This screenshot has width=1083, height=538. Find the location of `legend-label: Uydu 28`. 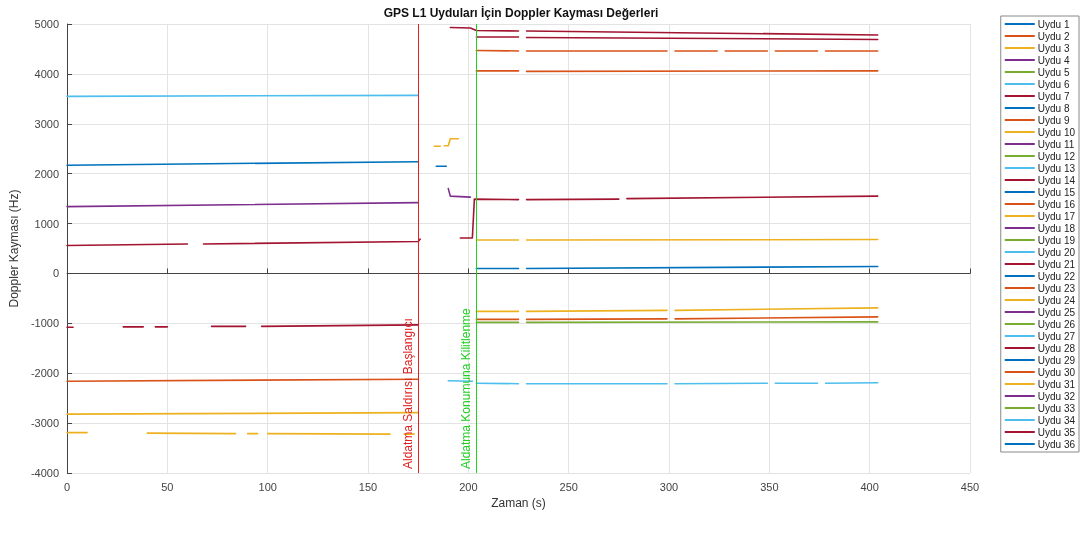

legend-label: Uydu 28 is located at coordinates (1056, 348).